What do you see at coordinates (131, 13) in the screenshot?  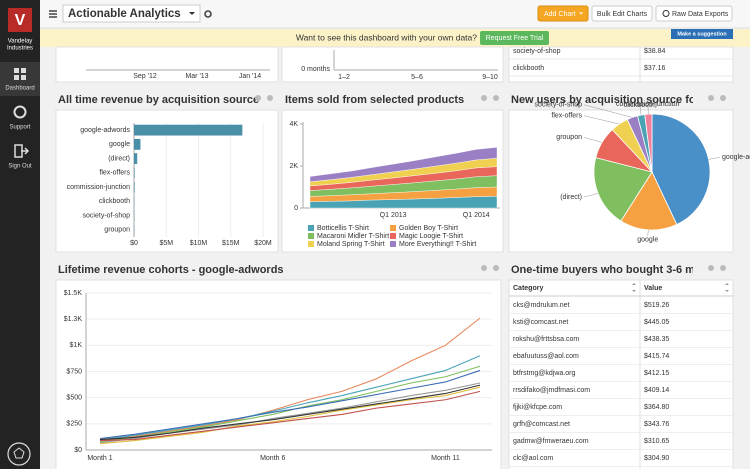 I see `dashboard-select` at bounding box center [131, 13].